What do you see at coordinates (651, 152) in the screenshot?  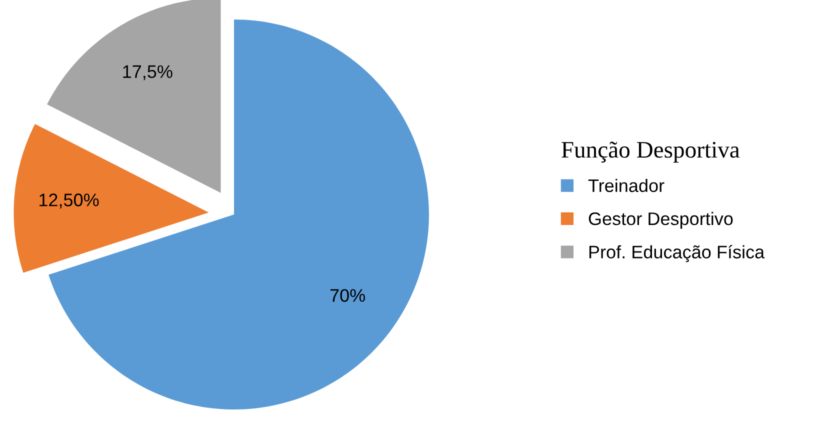 I see `legend-title: Função Desportiva` at bounding box center [651, 152].